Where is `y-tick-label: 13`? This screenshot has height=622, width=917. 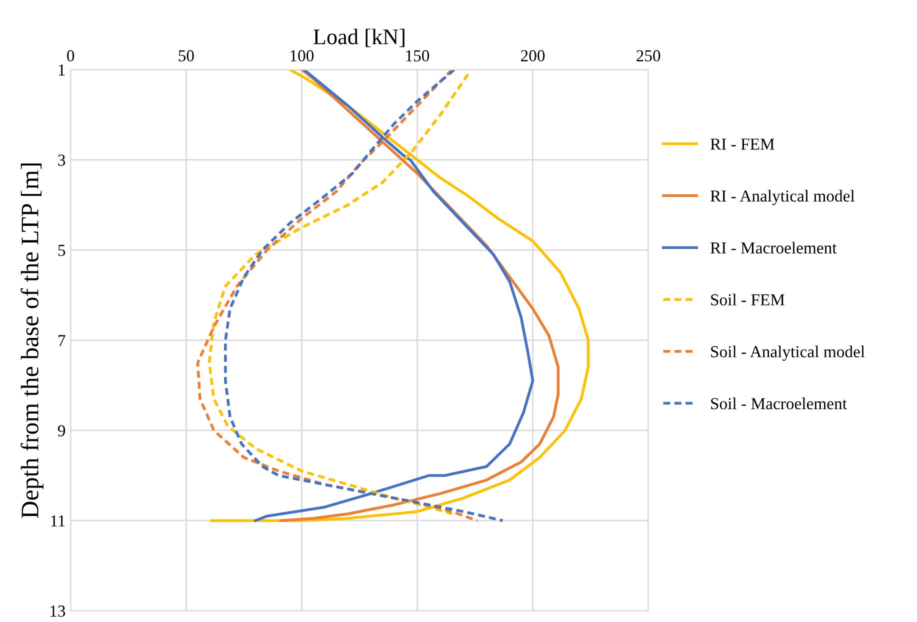 y-tick-label: 13 is located at coordinates (58, 611).